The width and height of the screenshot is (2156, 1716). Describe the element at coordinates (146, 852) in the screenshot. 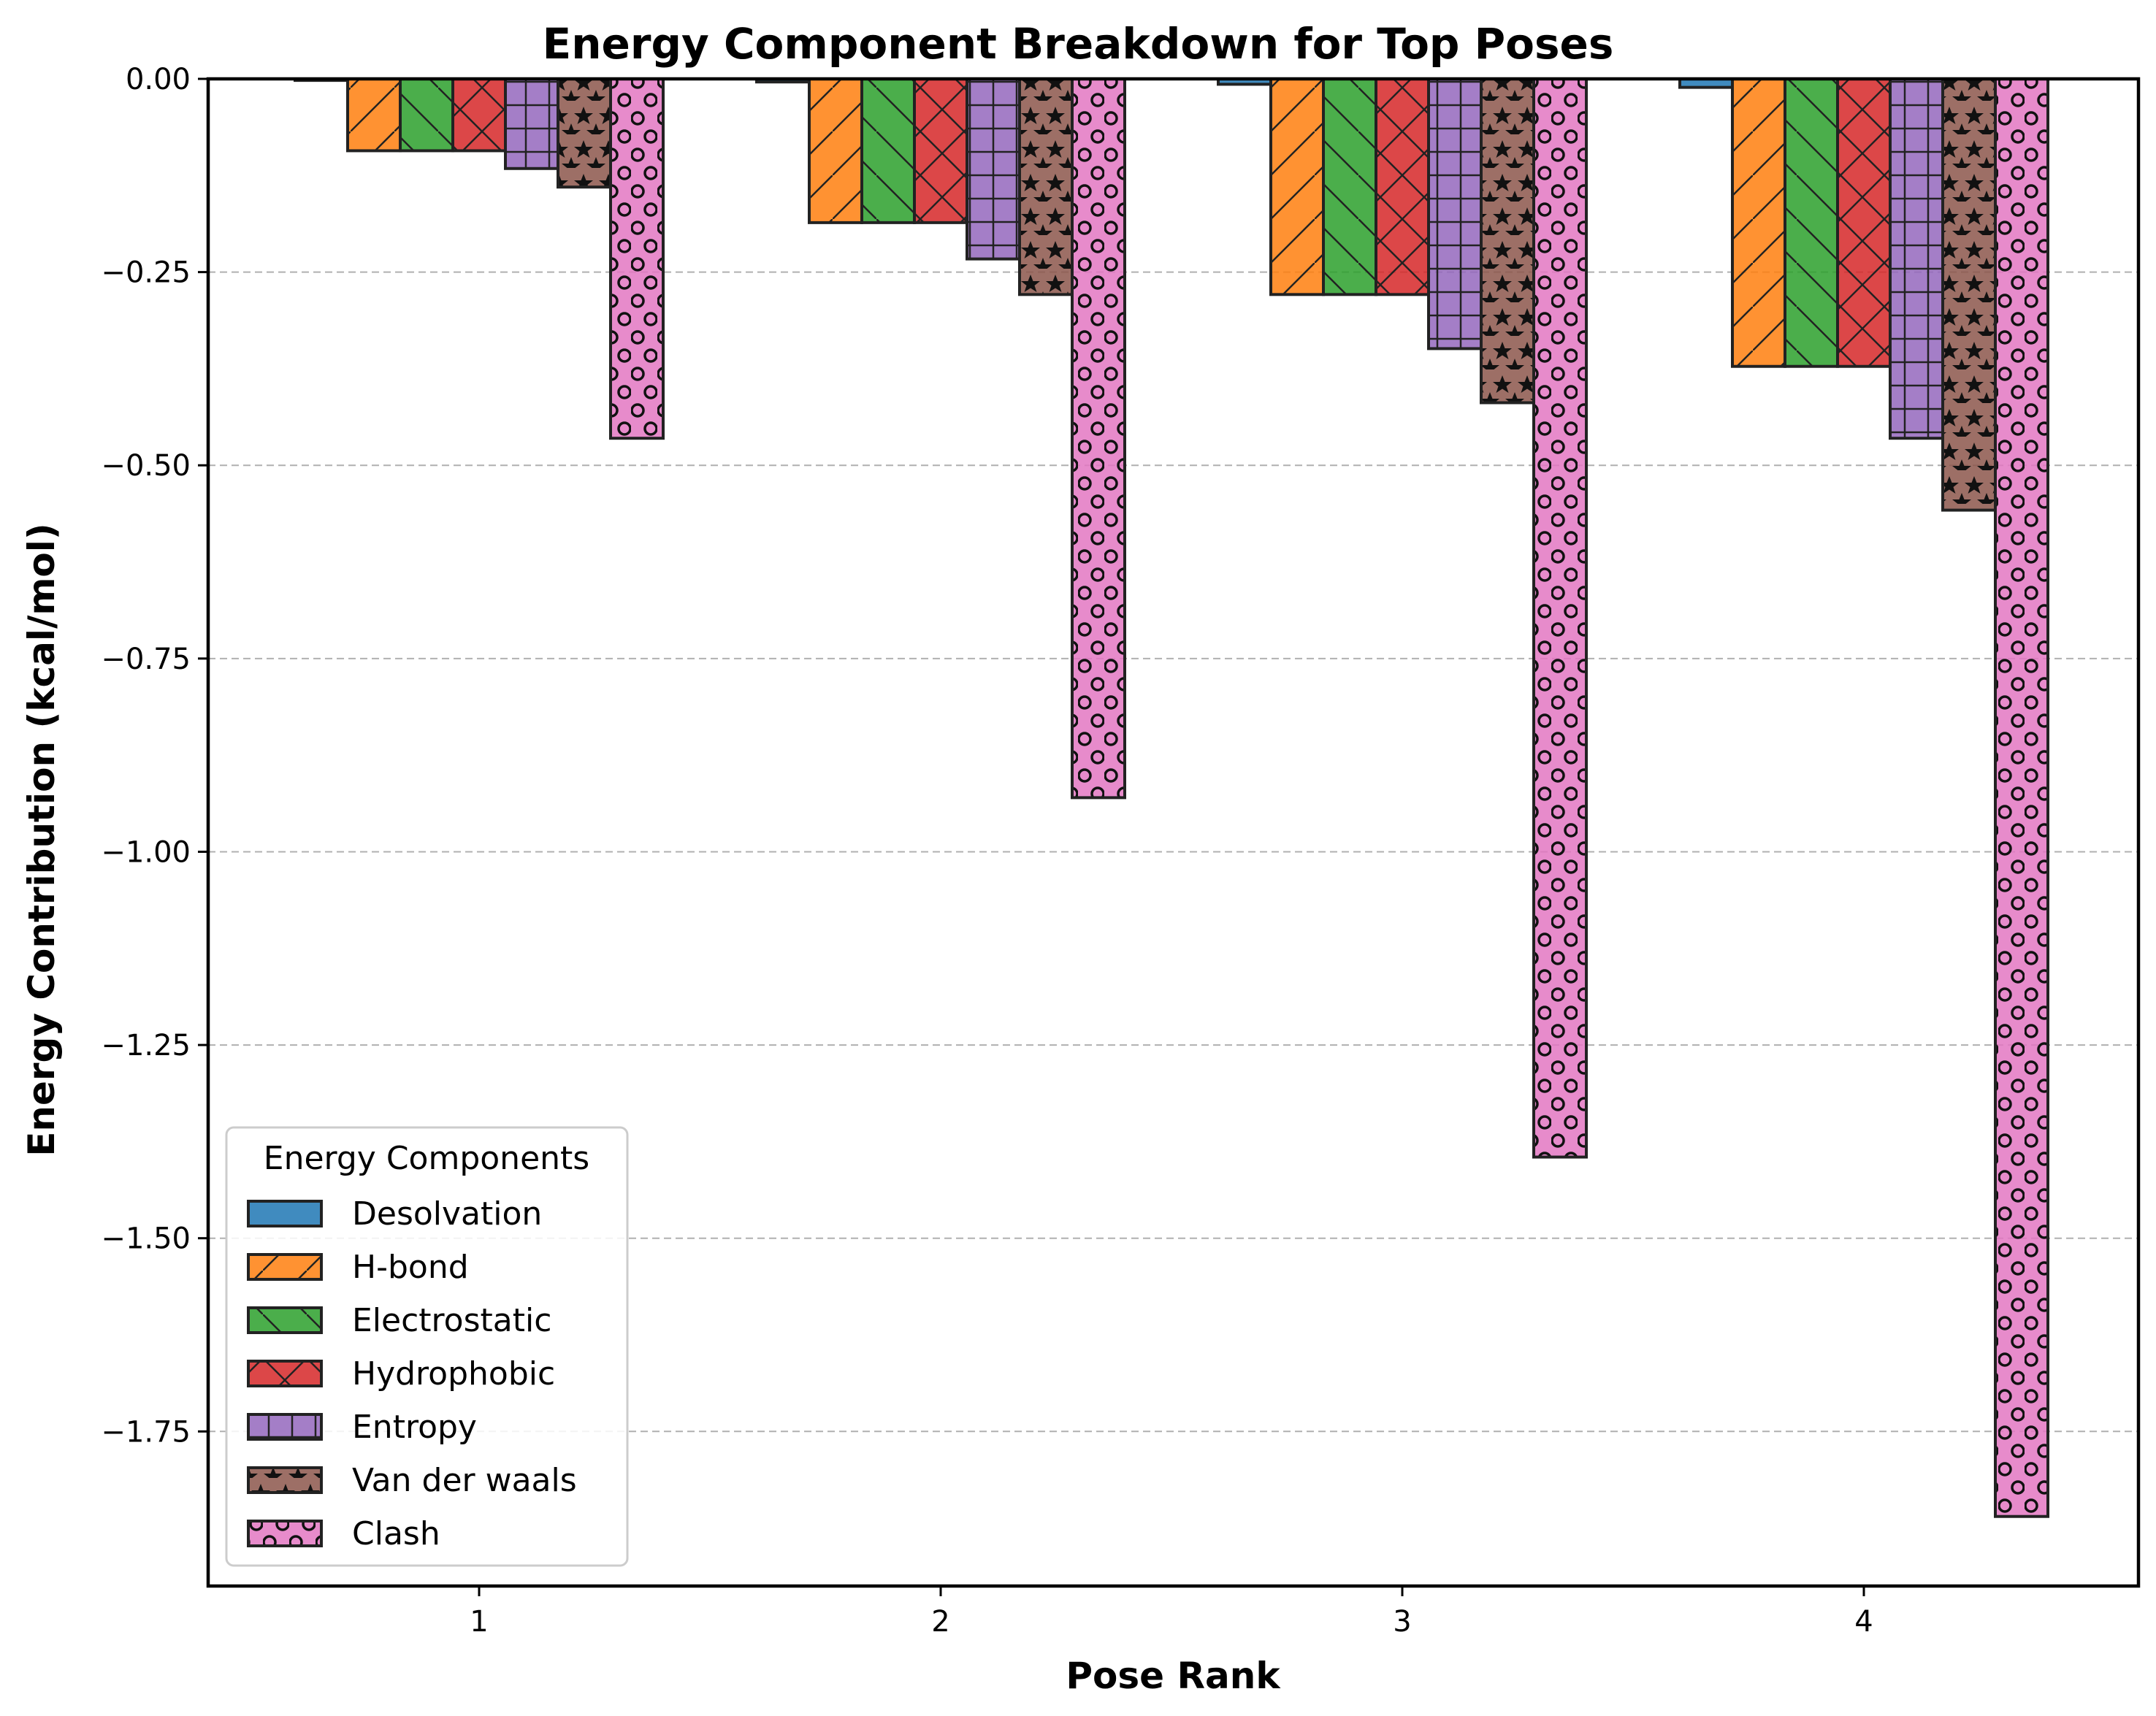

I see `y-tick-label: −1.00` at that location.